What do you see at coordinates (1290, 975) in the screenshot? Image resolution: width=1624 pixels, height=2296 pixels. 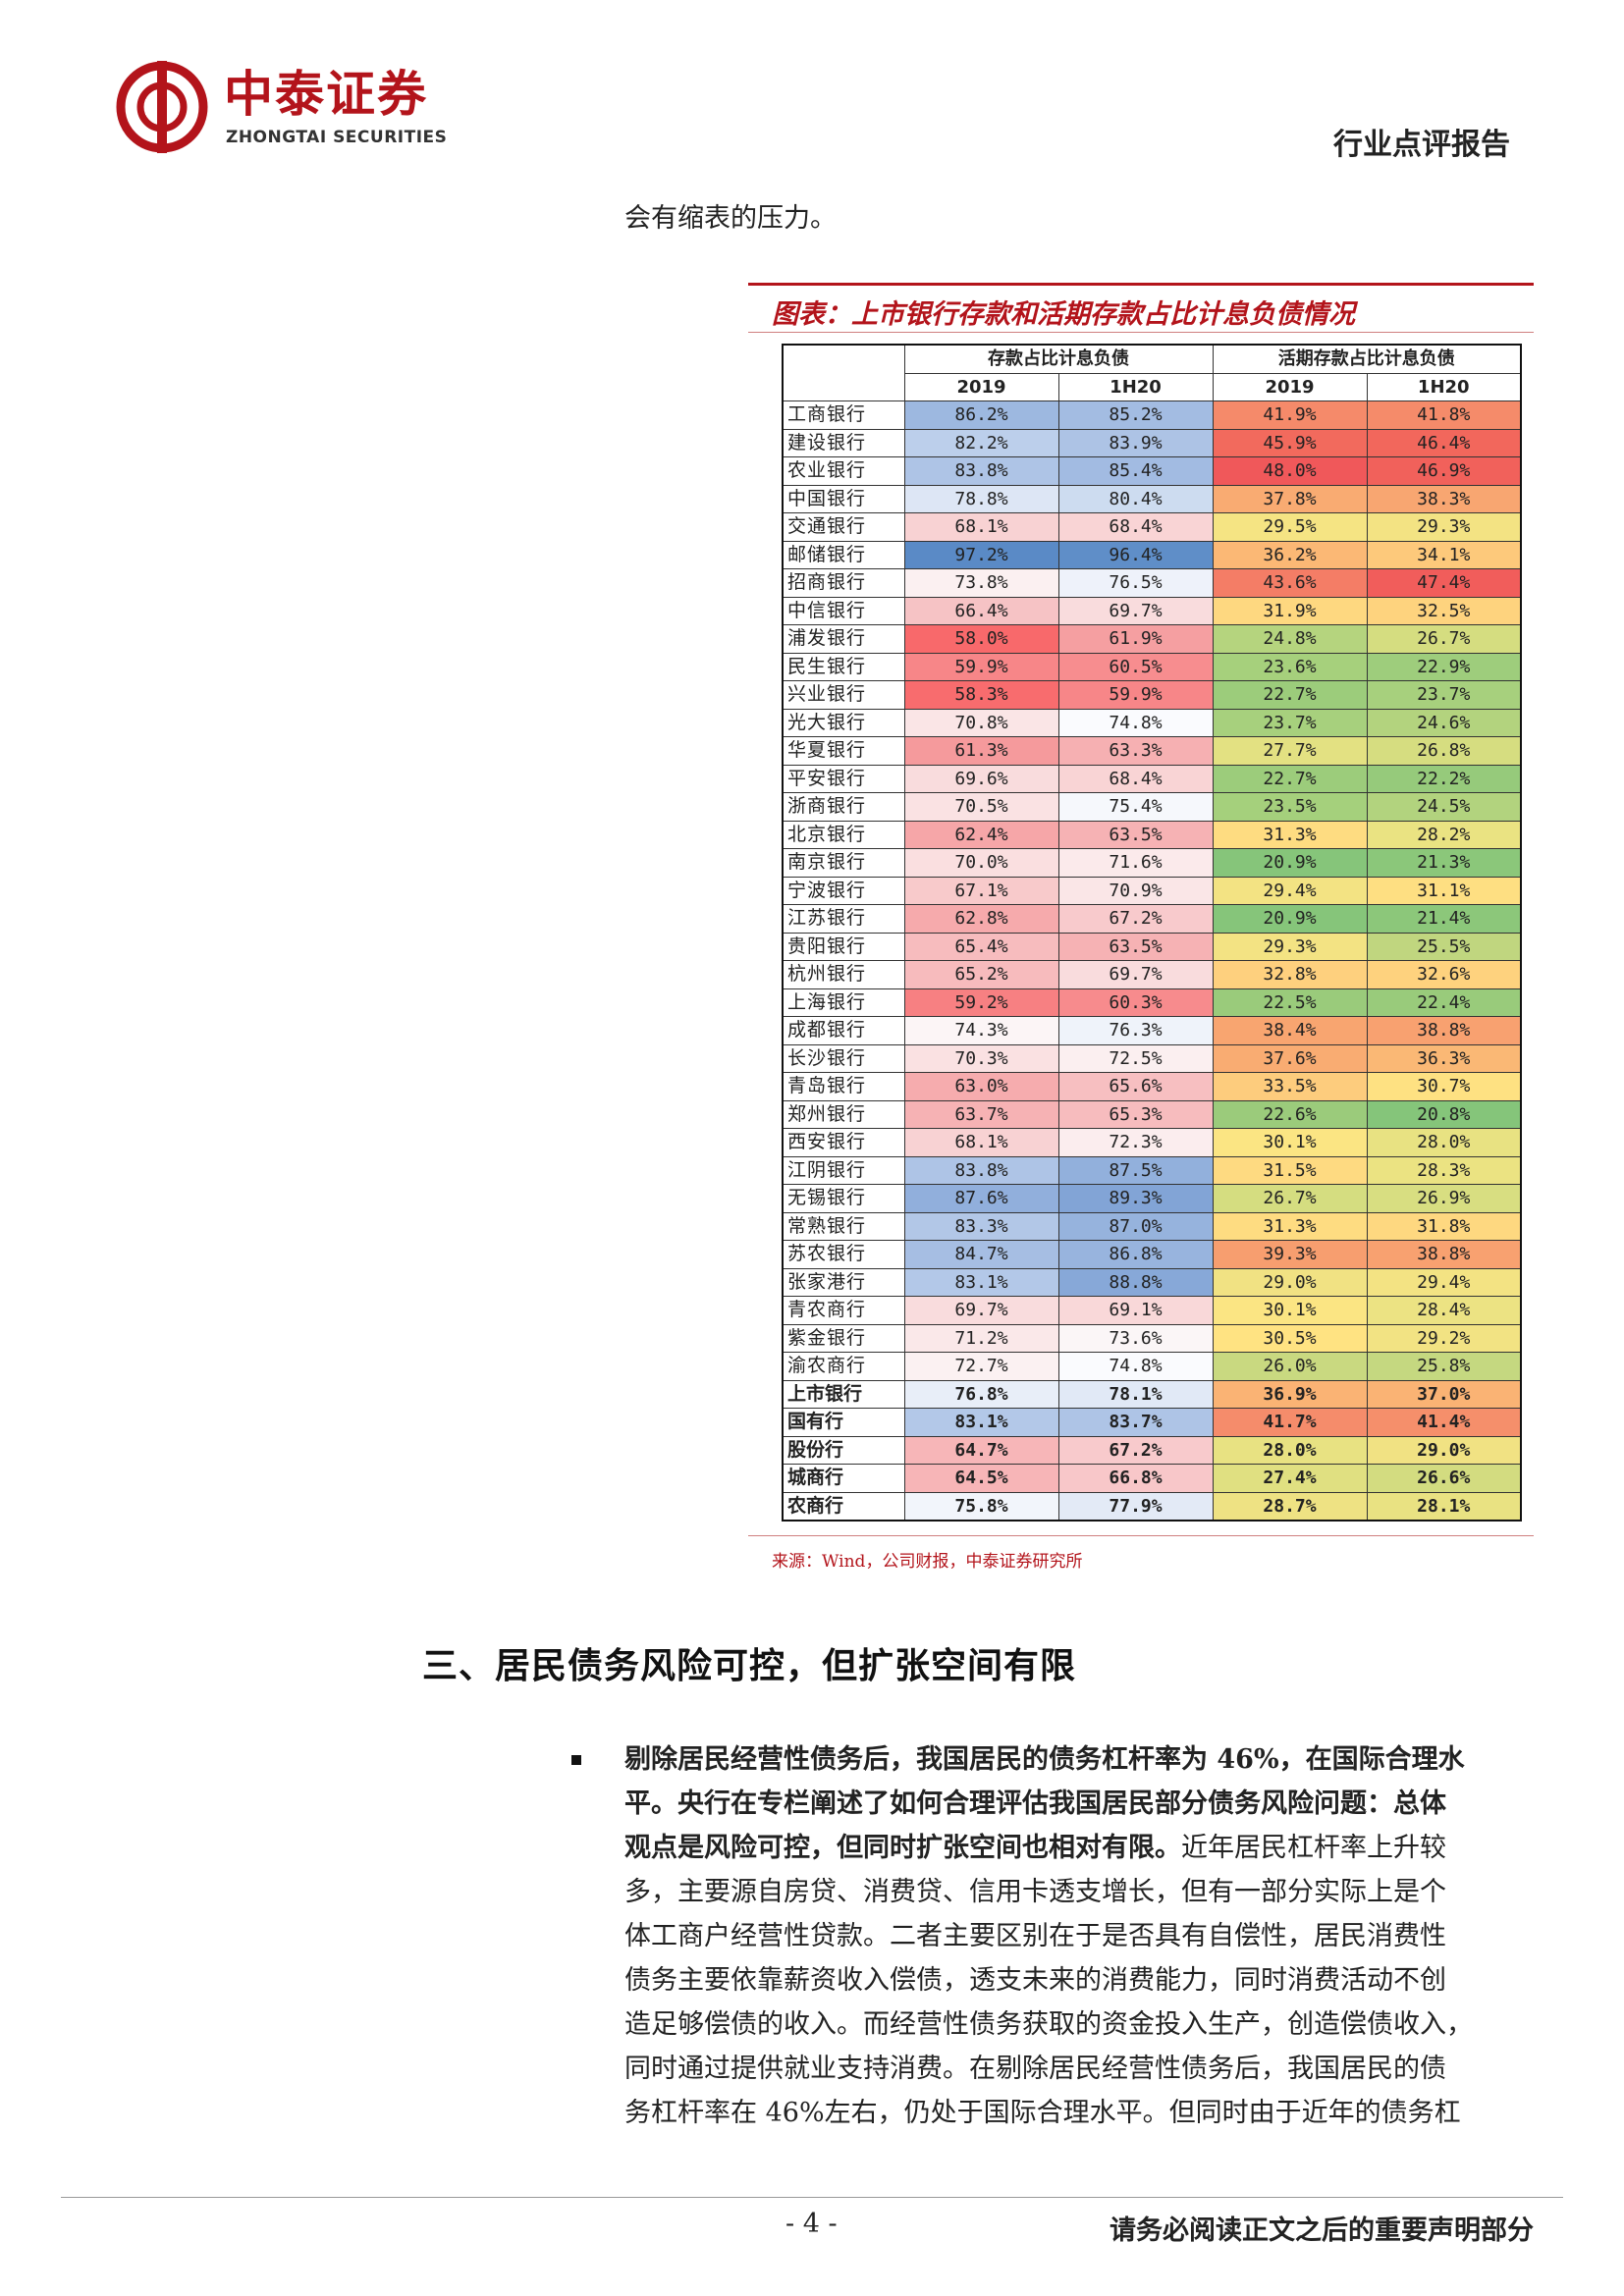 I see `value-cell: 32.8%` at bounding box center [1290, 975].